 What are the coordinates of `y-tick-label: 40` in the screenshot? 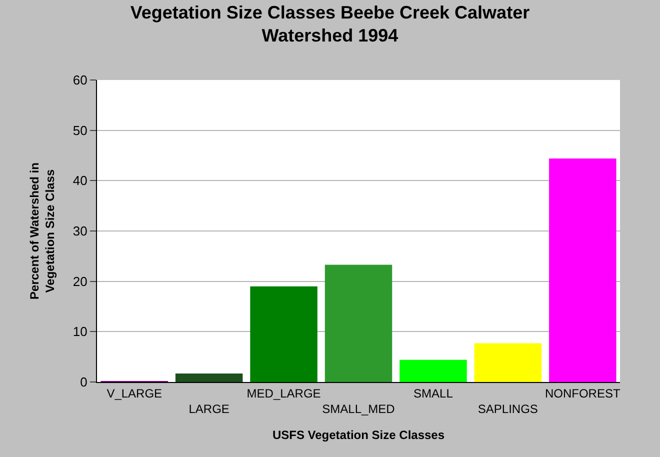 It's located at (80, 180).